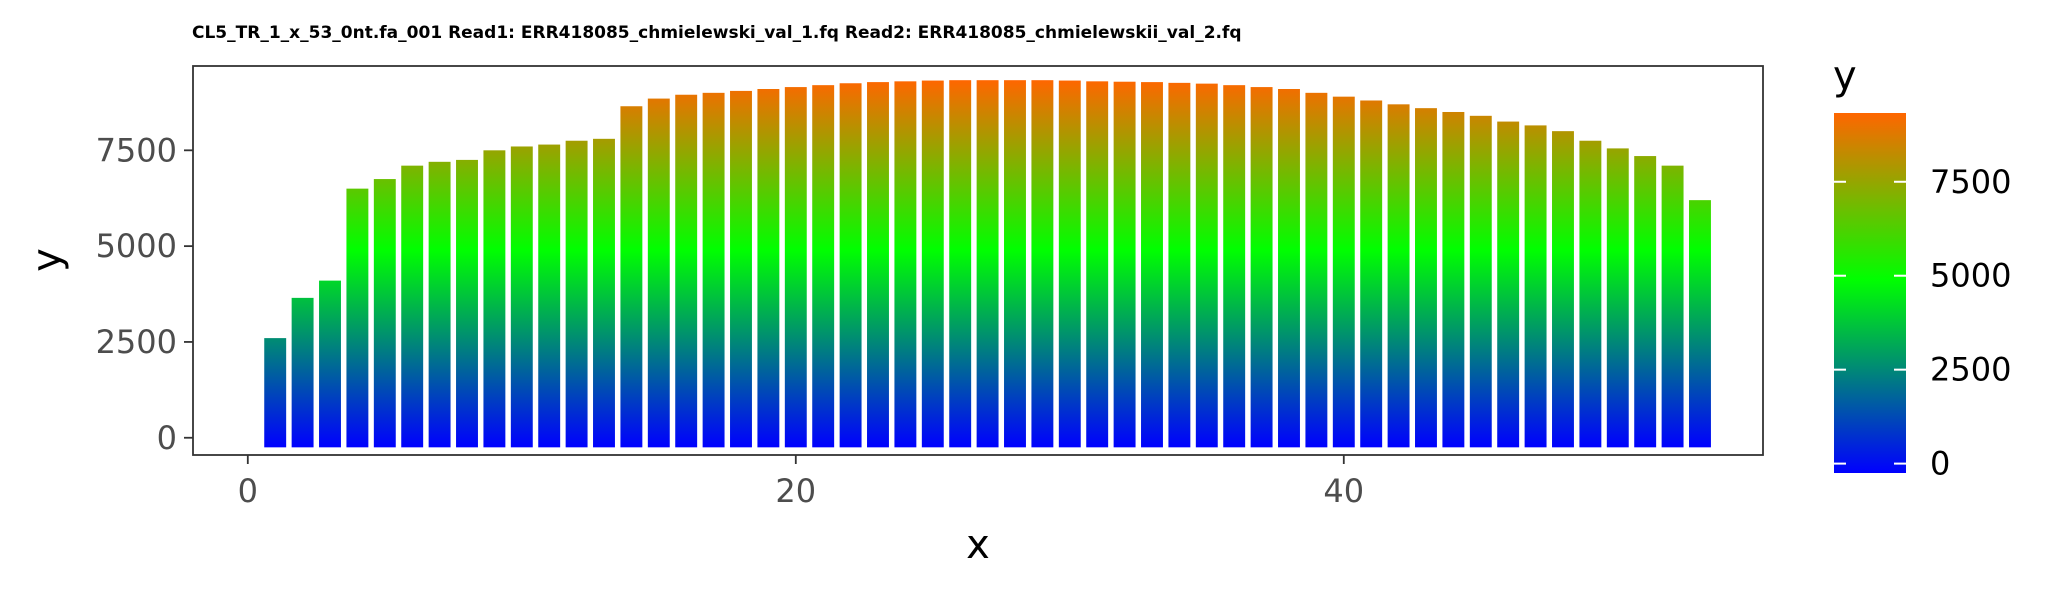 The height and width of the screenshot is (590, 2066). Describe the element at coordinates (795, 491) in the screenshot. I see `x-tick-label: 20` at that location.